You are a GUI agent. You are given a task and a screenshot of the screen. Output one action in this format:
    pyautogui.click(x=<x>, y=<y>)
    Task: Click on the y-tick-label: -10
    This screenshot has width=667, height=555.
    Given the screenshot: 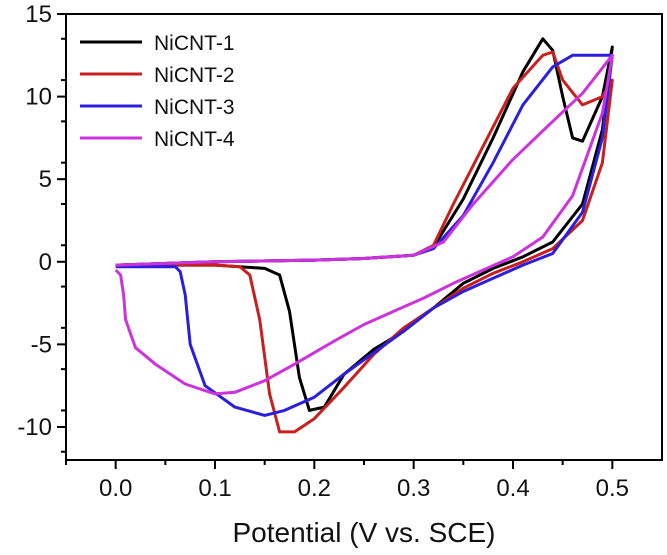 What is the action you would take?
    pyautogui.click(x=34, y=427)
    